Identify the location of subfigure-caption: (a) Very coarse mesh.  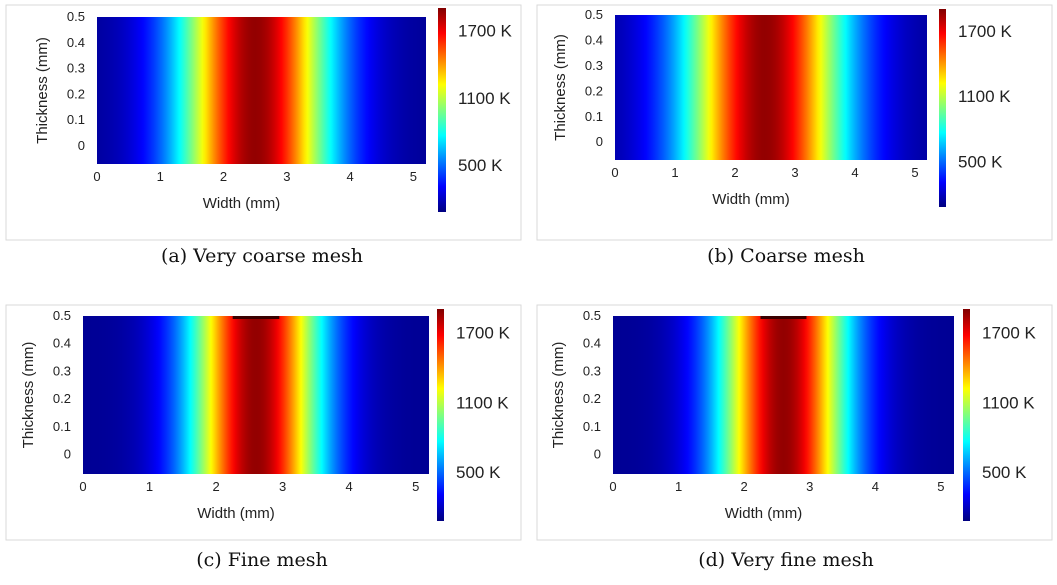
(262, 256).